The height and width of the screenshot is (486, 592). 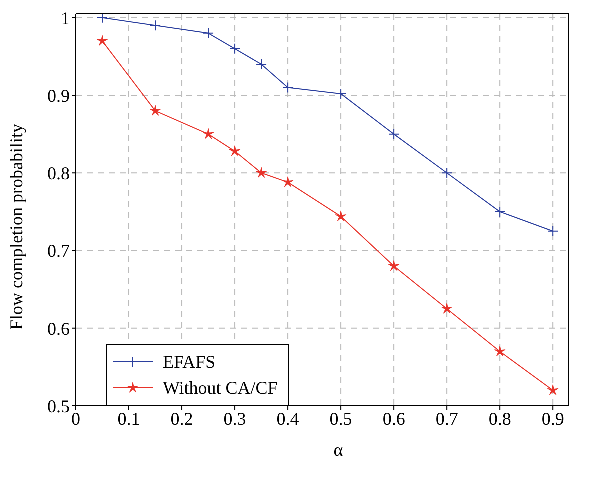 I want to click on legend-label: EFAFS, so click(x=189, y=362).